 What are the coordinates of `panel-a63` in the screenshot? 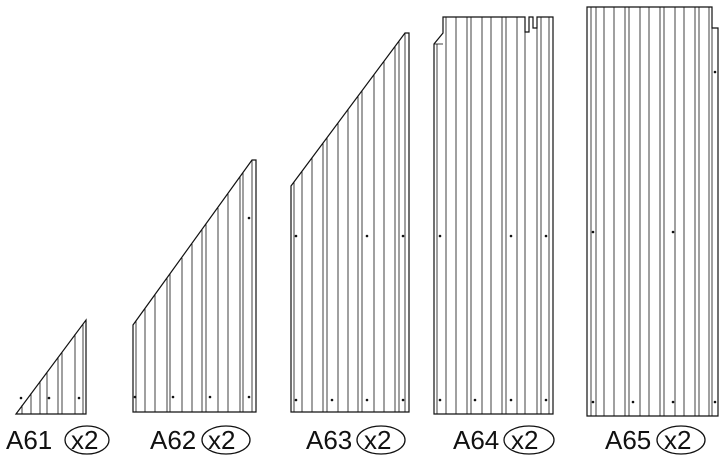 It's located at (350, 222).